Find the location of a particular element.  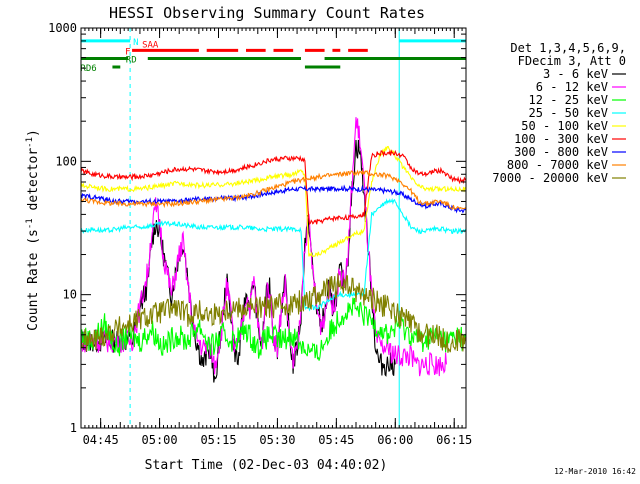

chart-title: HESSI Observing Summary Count Rates is located at coordinates (267, 13).